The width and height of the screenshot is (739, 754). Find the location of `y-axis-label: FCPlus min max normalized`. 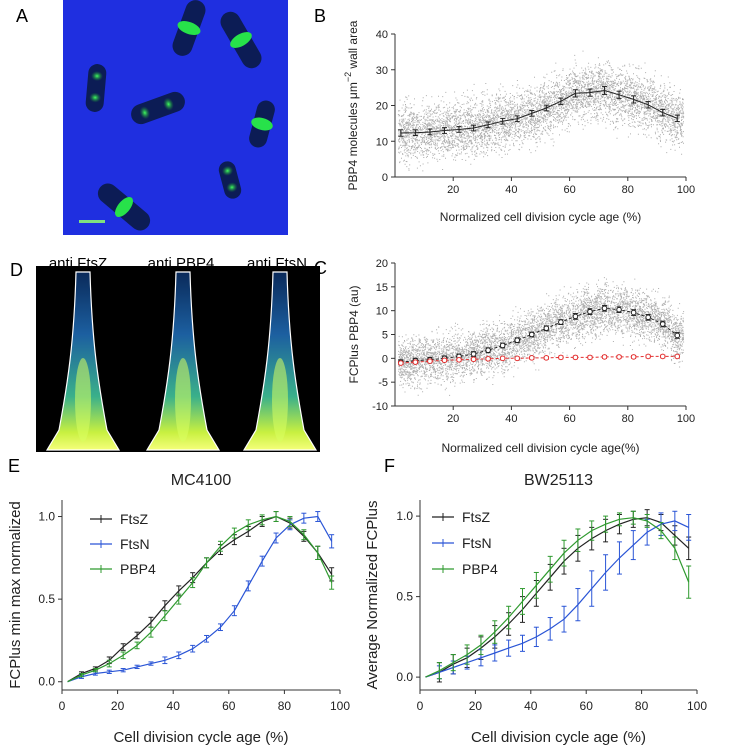

y-axis-label: FCPlus min max normalized is located at coordinates (15, 595).